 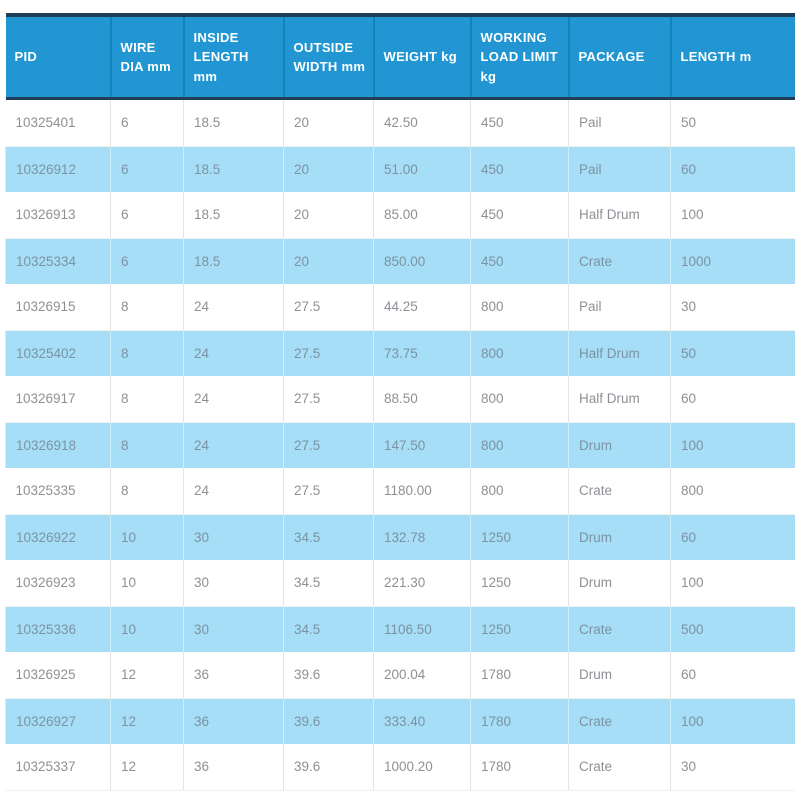 I want to click on table-row: 10326922 10 30 34.5 132.78 1250 Drum 60, so click(x=400, y=537).